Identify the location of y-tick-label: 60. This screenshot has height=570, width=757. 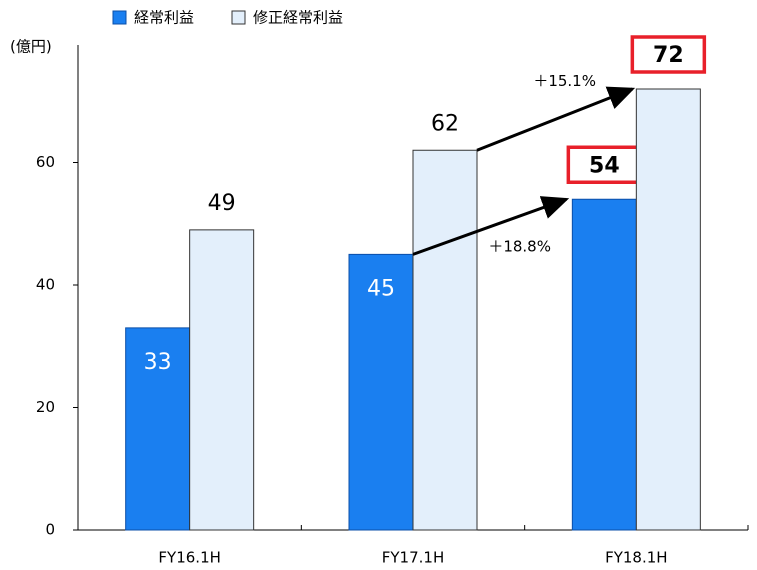
(45, 162).